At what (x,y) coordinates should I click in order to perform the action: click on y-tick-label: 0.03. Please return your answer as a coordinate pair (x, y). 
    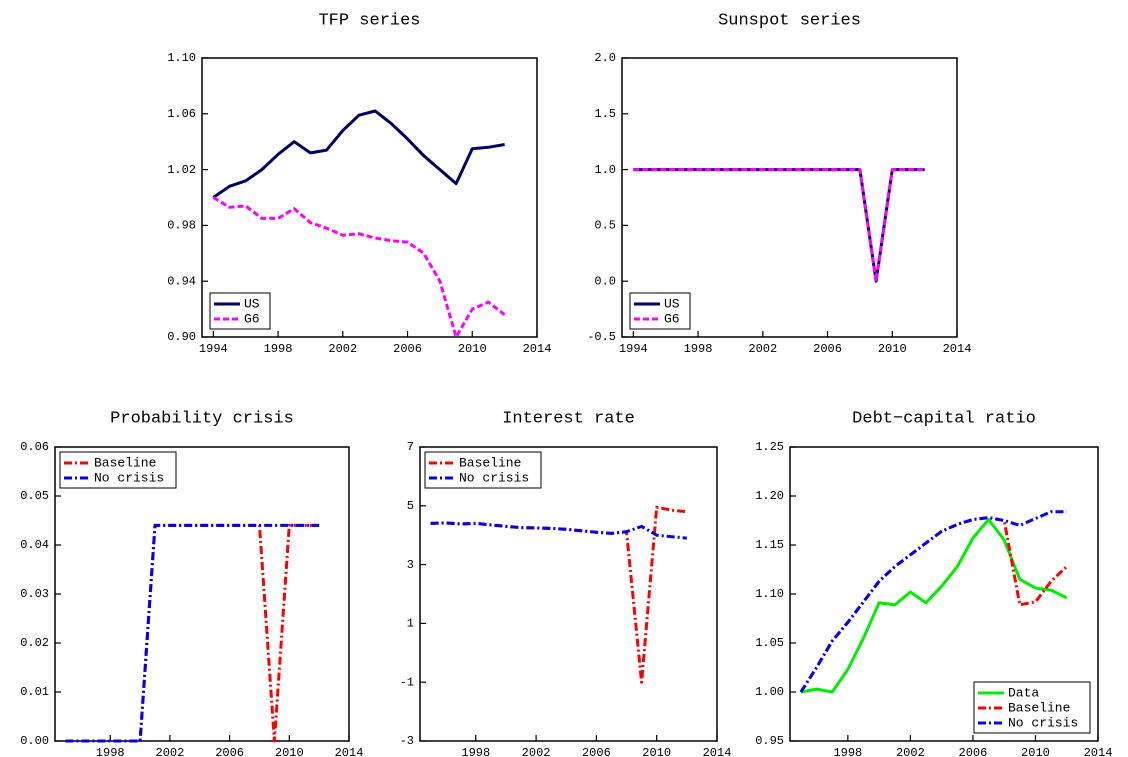
    Looking at the image, I should click on (34, 594).